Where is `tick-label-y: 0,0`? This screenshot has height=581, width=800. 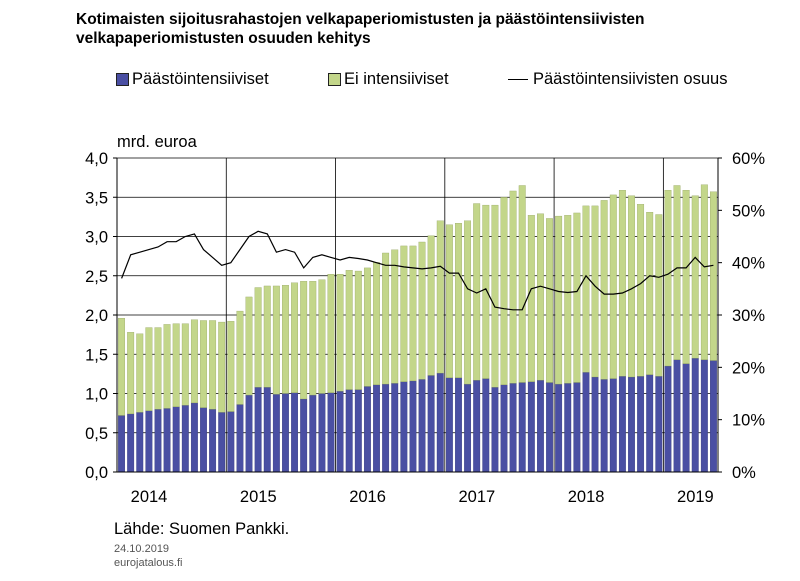 tick-label-y: 0,0 is located at coordinates (96, 473).